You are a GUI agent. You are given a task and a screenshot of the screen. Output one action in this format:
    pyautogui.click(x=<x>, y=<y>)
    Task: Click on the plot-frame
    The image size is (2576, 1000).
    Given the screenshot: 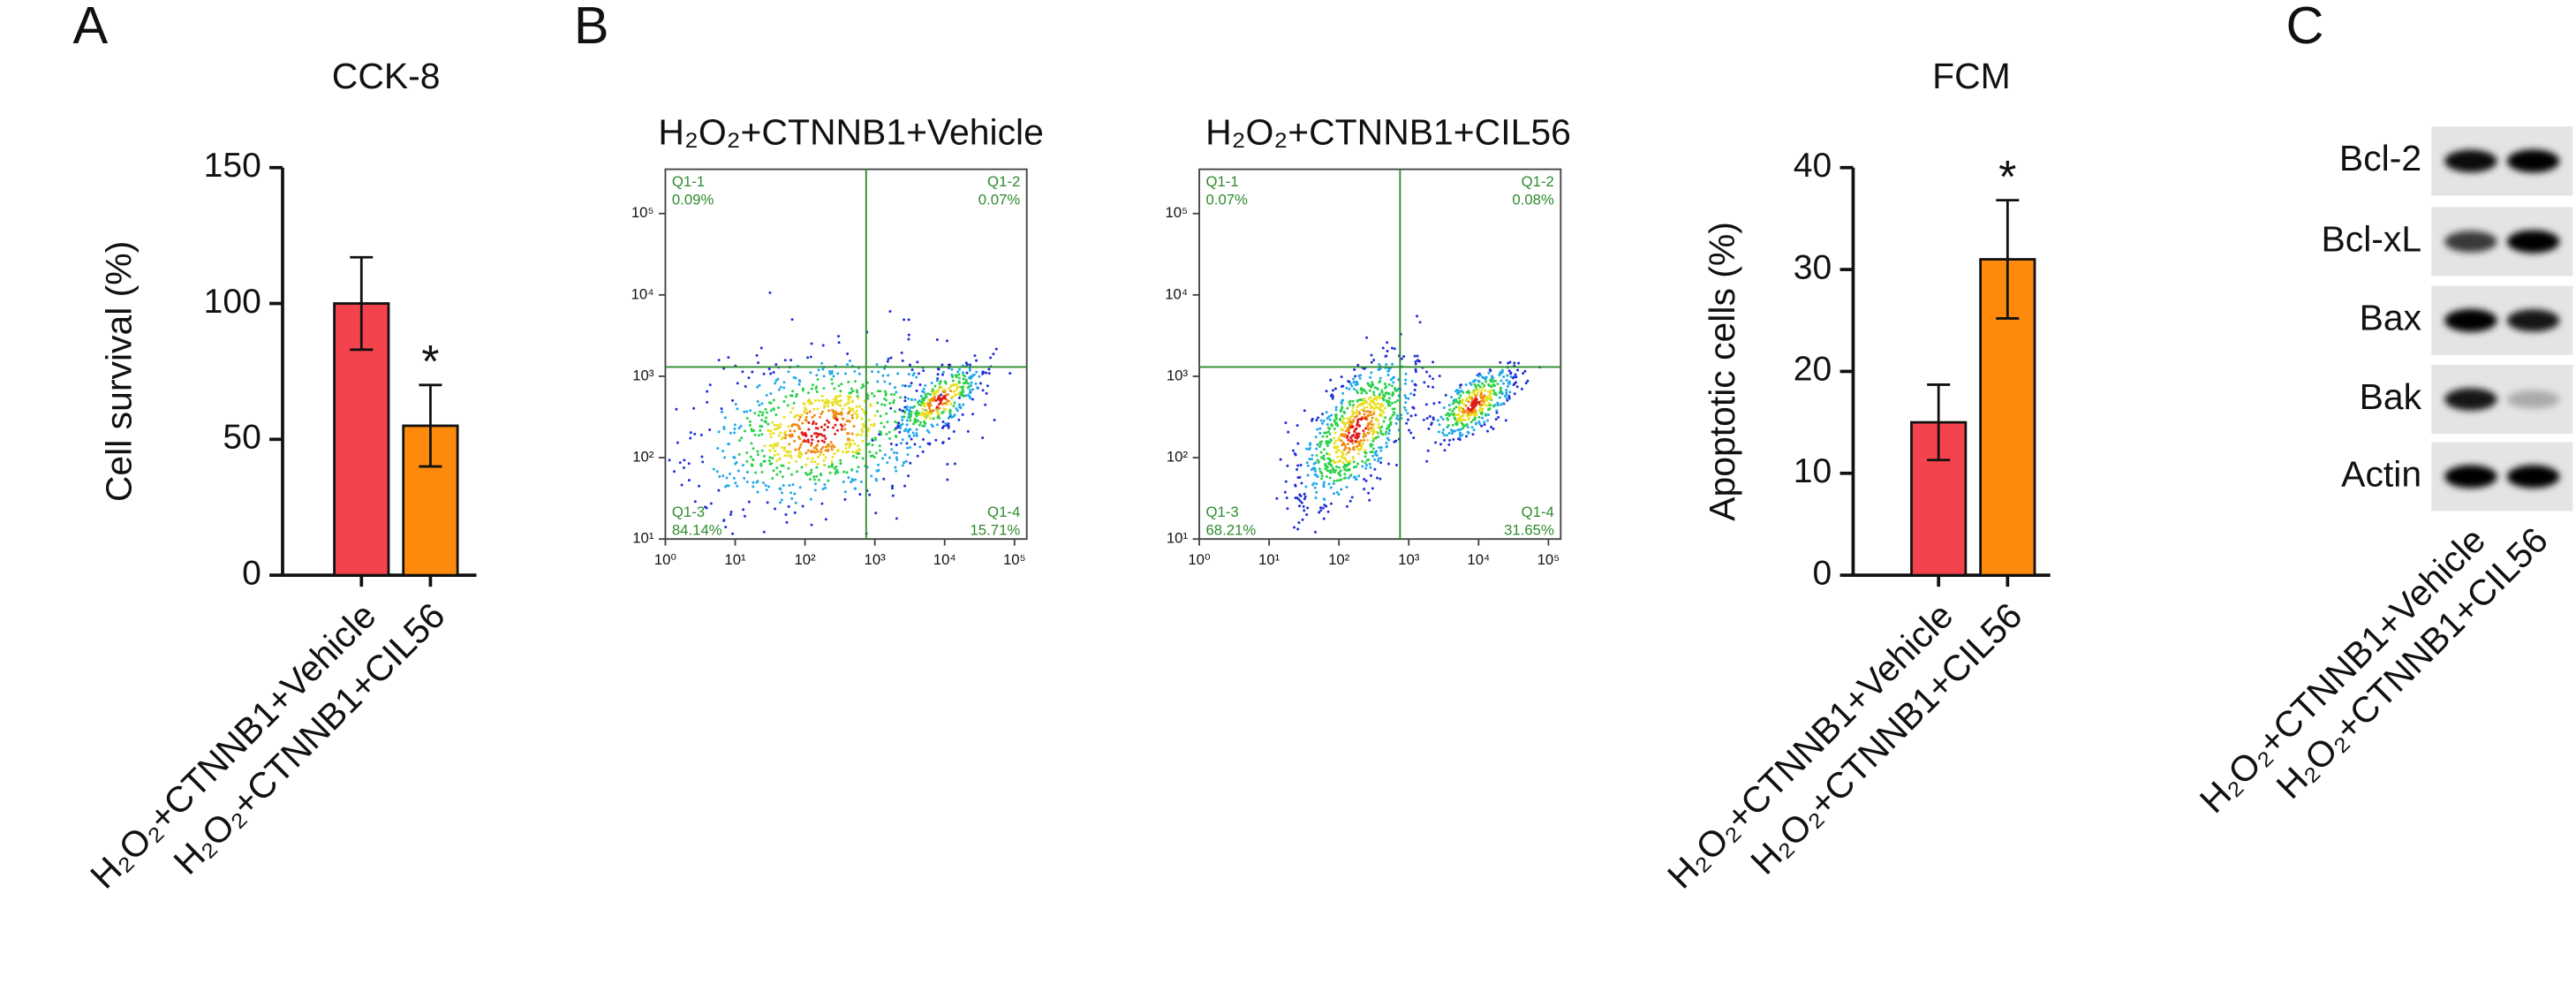 What is the action you would take?
    pyautogui.click(x=1380, y=354)
    